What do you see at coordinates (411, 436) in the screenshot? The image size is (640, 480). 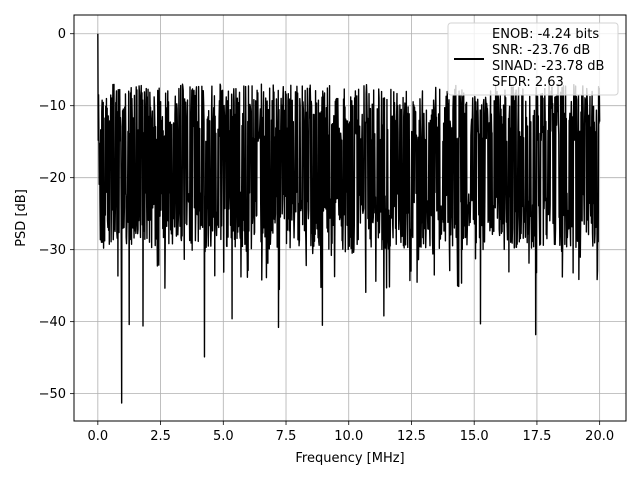 I see `x-tick-label: 12.5` at bounding box center [411, 436].